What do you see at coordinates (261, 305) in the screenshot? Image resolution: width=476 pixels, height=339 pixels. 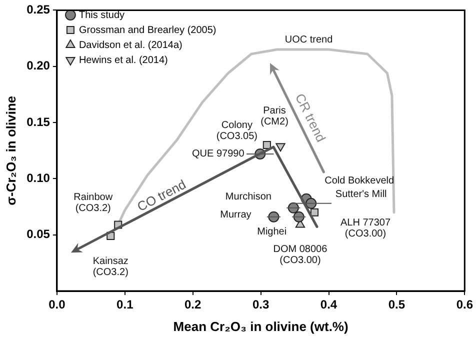 I see `x-tick-label: 0.3` at bounding box center [261, 305].